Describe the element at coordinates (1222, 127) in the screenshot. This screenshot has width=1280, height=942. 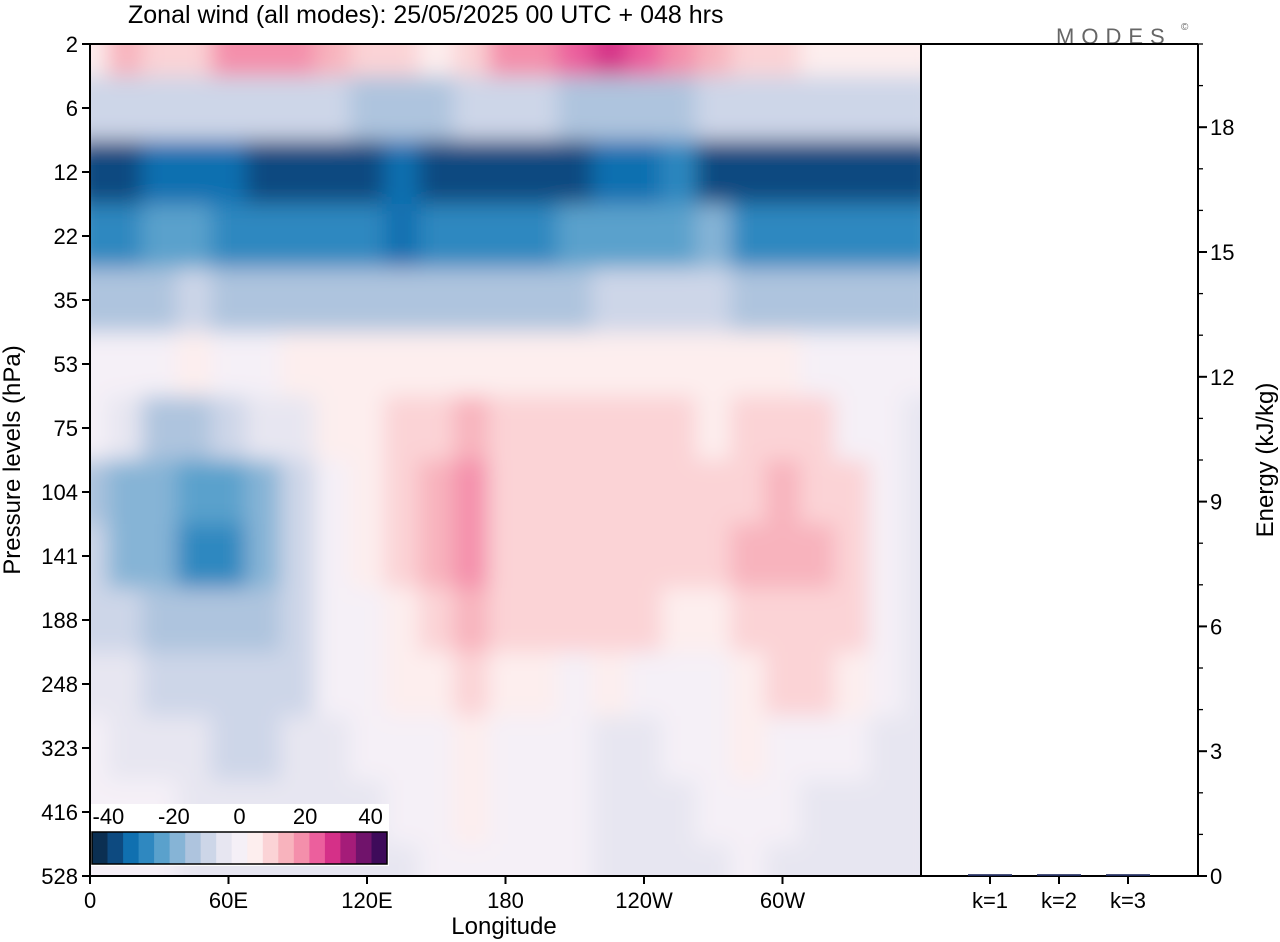
I see `energy-tick-label: 18` at that location.